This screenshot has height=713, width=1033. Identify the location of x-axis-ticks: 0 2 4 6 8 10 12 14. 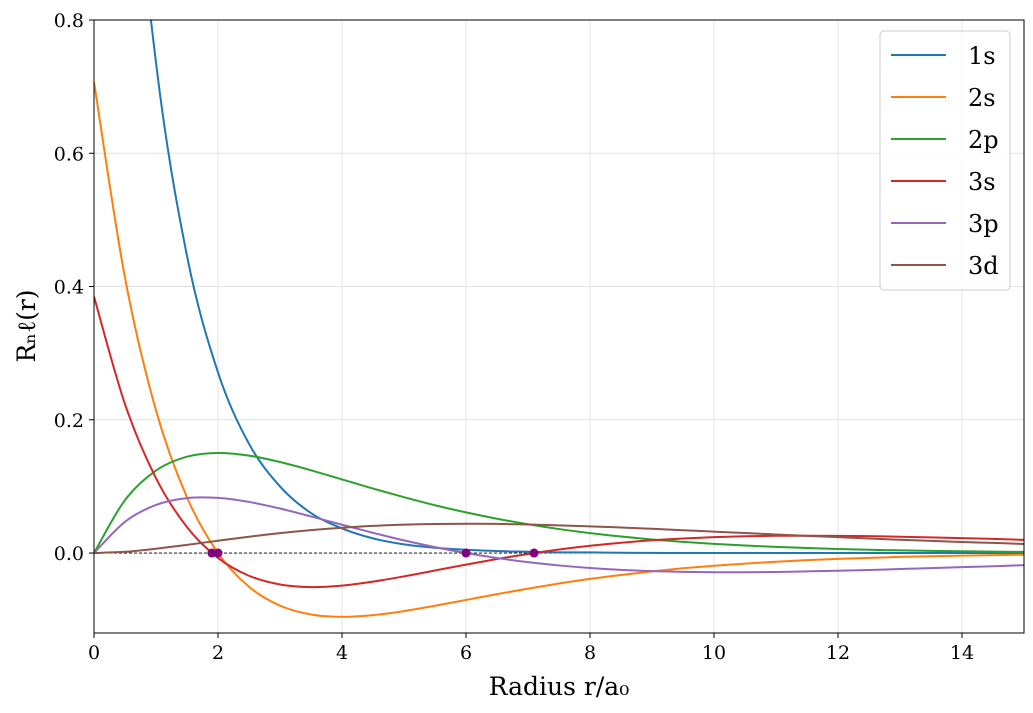
(531, 648).